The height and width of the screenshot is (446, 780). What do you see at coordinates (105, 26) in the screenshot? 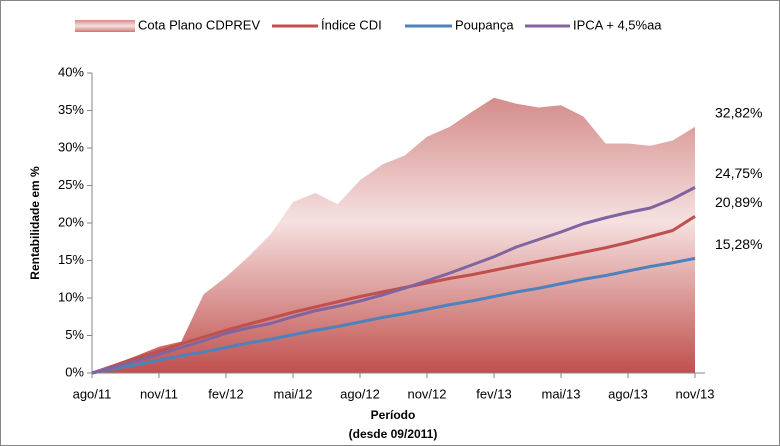
I see `legend-swatch` at bounding box center [105, 26].